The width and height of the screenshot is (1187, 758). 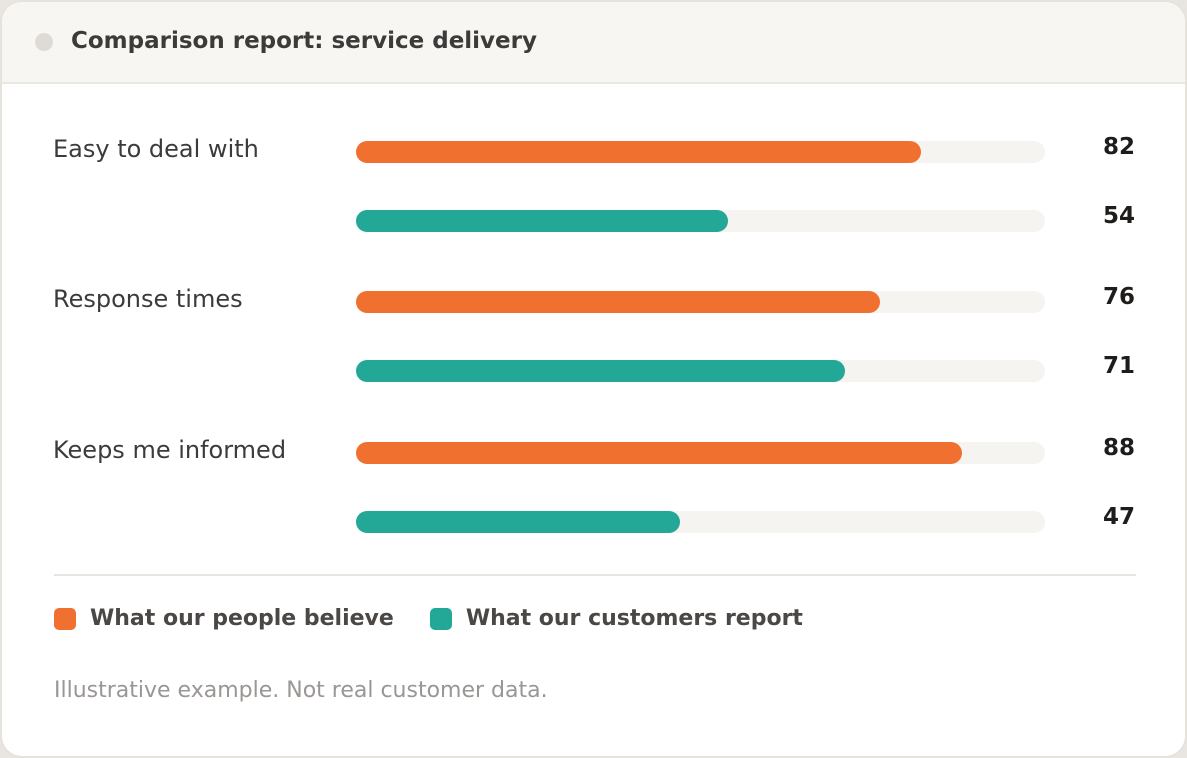 I want to click on data-label: 54, so click(x=1118, y=216).